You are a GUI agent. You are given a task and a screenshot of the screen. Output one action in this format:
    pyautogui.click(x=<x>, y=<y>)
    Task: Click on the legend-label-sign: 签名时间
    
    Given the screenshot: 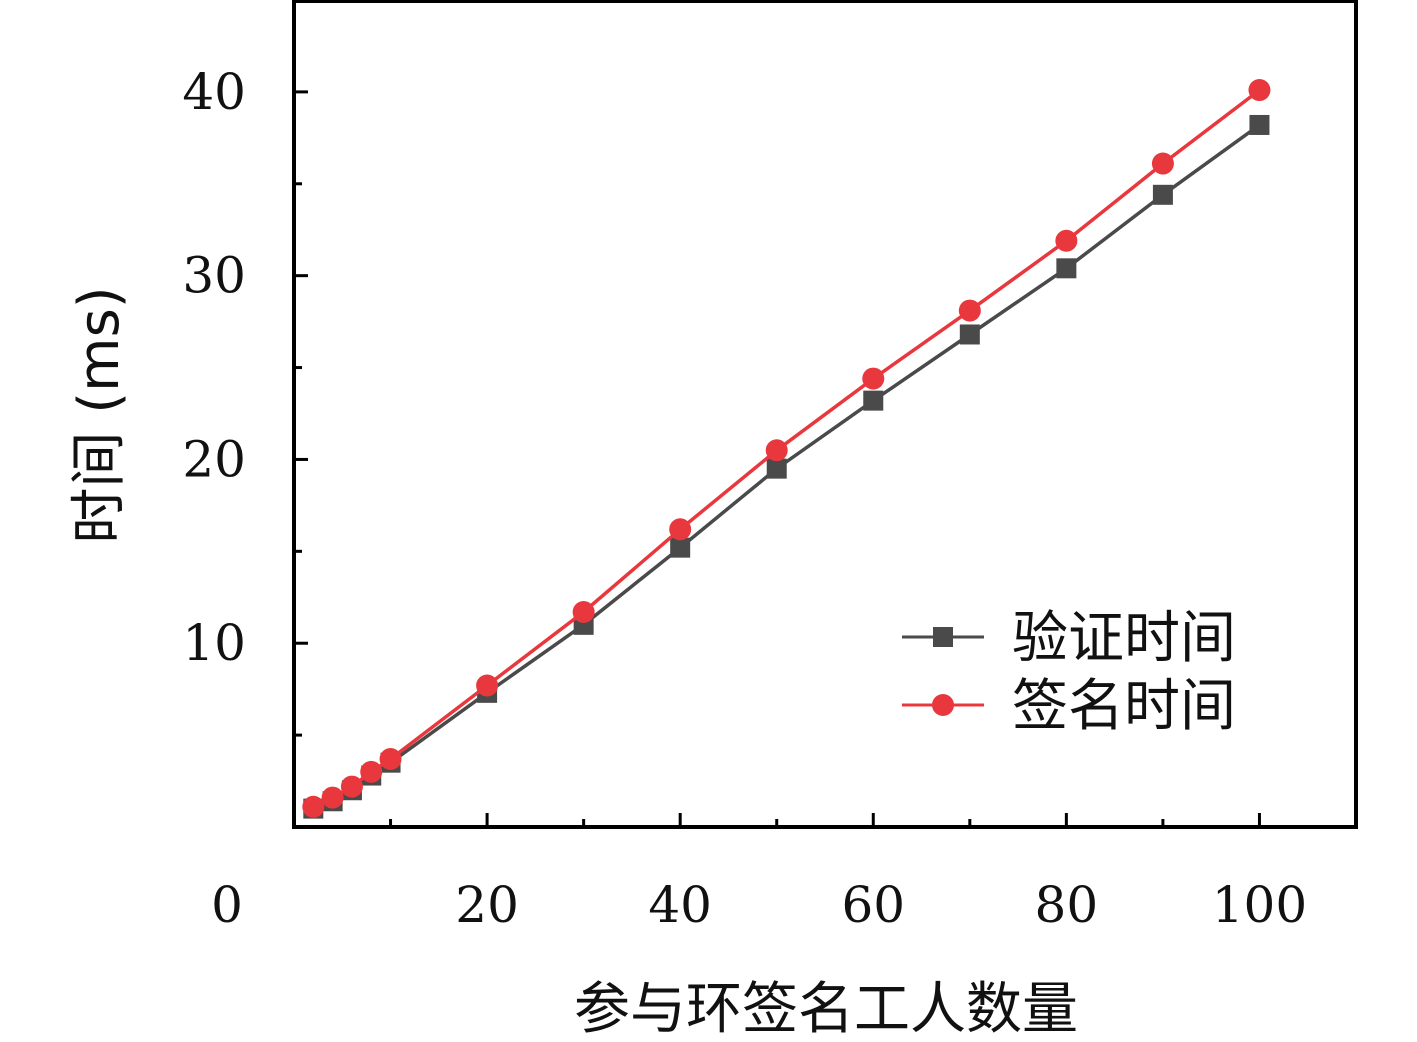 What is the action you would take?
    pyautogui.click(x=1124, y=706)
    